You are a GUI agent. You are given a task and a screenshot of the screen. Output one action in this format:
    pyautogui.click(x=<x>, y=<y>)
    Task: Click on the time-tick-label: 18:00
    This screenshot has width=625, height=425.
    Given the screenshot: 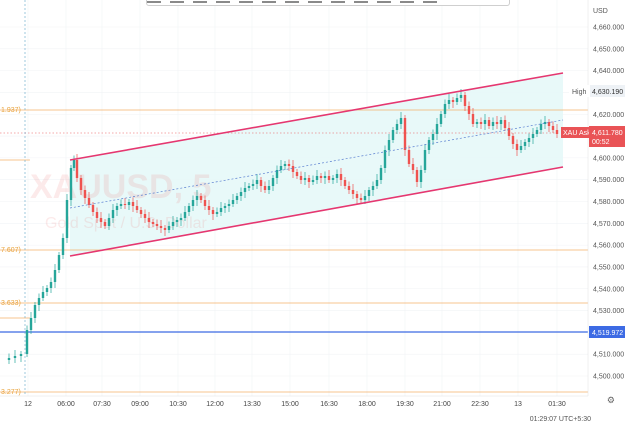 What is the action you would take?
    pyautogui.click(x=367, y=404)
    